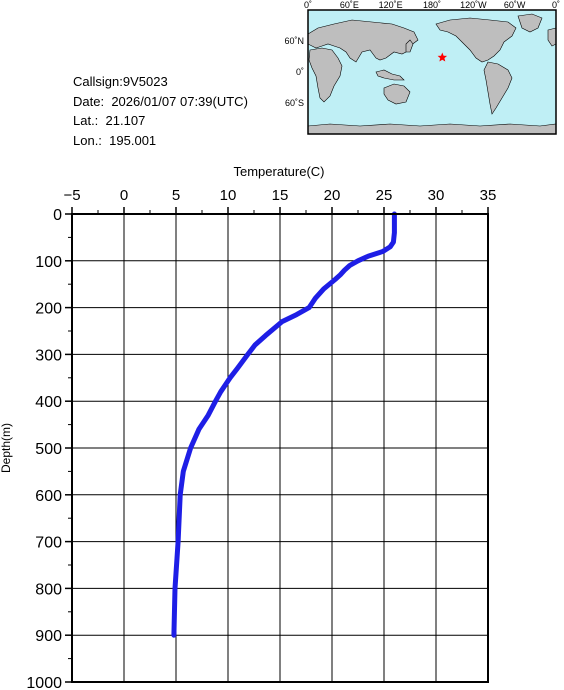 This screenshot has height=690, width=564. I want to click on lat-label: Lat.:, so click(86, 120).